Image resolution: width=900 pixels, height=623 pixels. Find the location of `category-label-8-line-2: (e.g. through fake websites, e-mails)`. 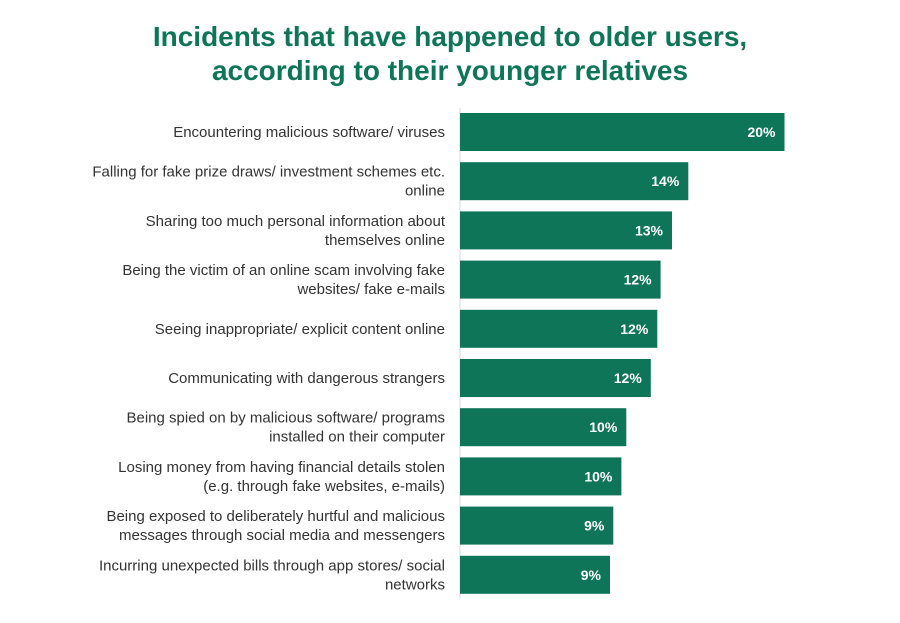

category-label-8-line-2: (e.g. through fake websites, e-mails) is located at coordinates (324, 486).